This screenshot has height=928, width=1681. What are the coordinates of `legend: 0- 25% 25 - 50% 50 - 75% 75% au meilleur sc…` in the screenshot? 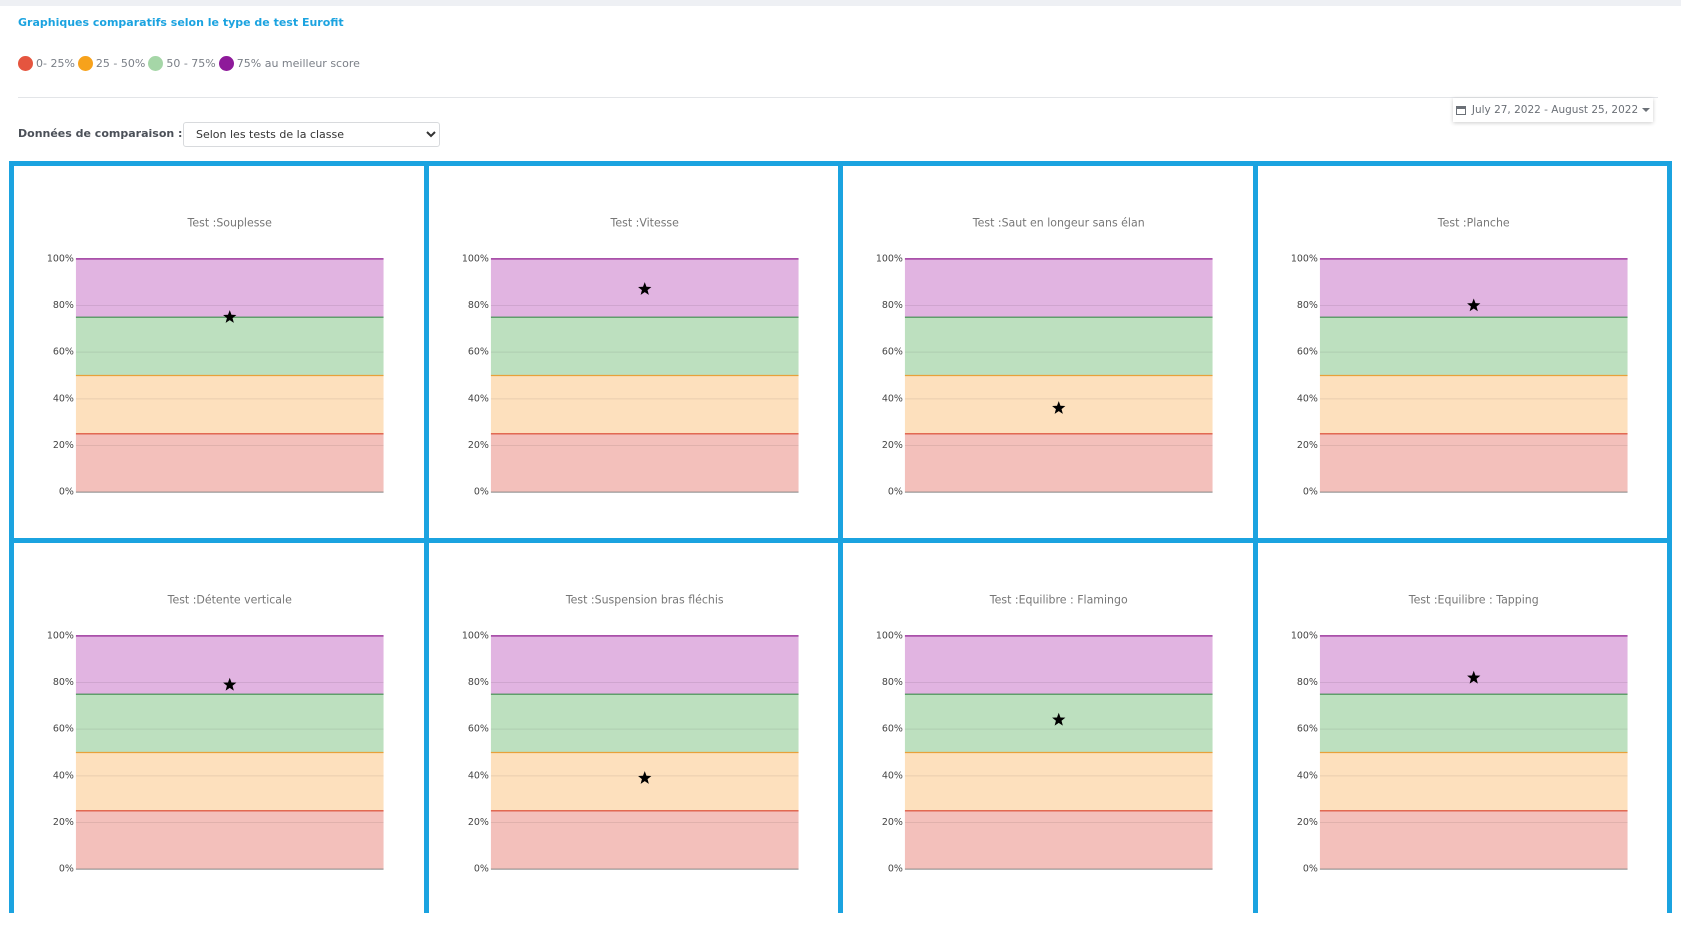 It's located at (190, 63).